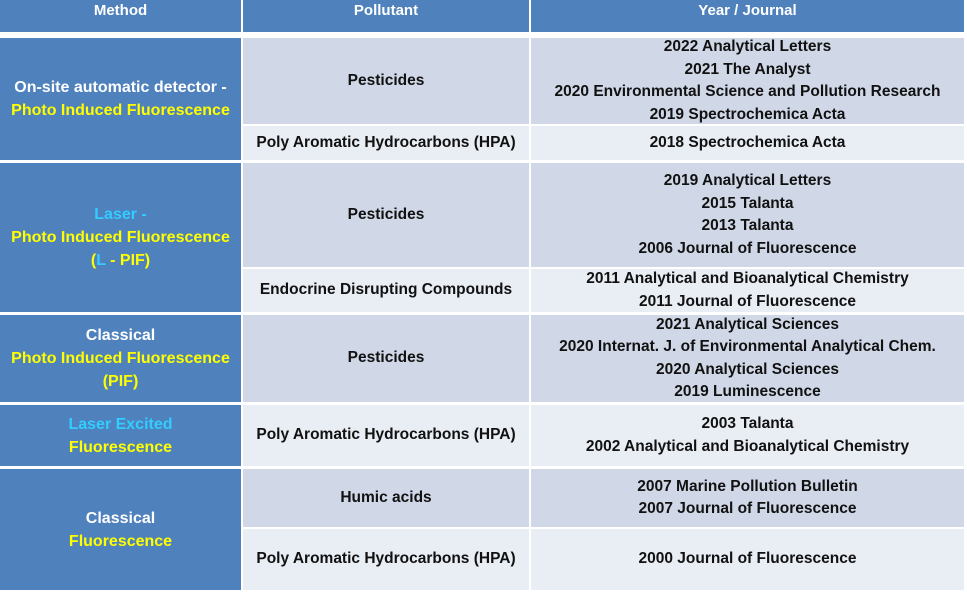 This screenshot has height=593, width=967. I want to click on header-method: Method, so click(120, 16).